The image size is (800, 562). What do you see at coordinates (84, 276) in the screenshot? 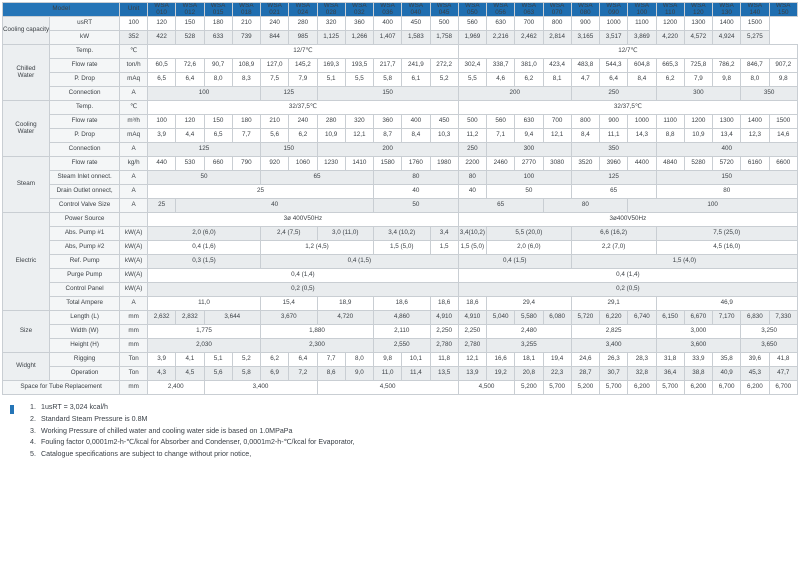
I see `label-purge-pump: Purge Pump` at bounding box center [84, 276].